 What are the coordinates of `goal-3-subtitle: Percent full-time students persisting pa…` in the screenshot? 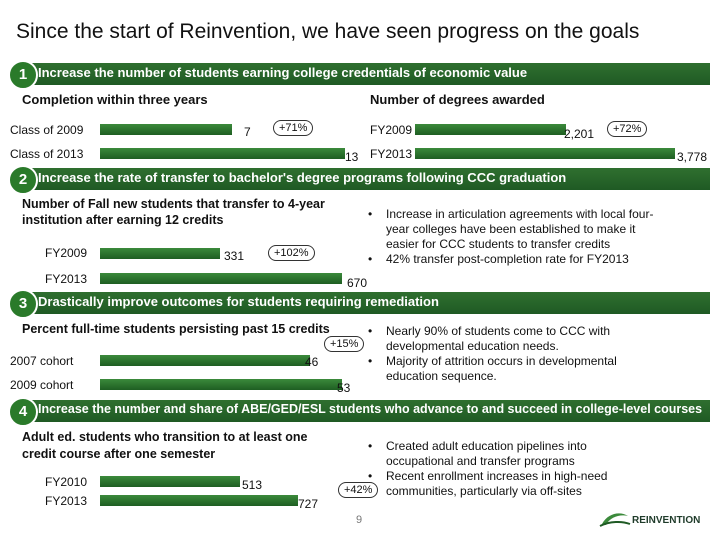 It's located at (176, 329).